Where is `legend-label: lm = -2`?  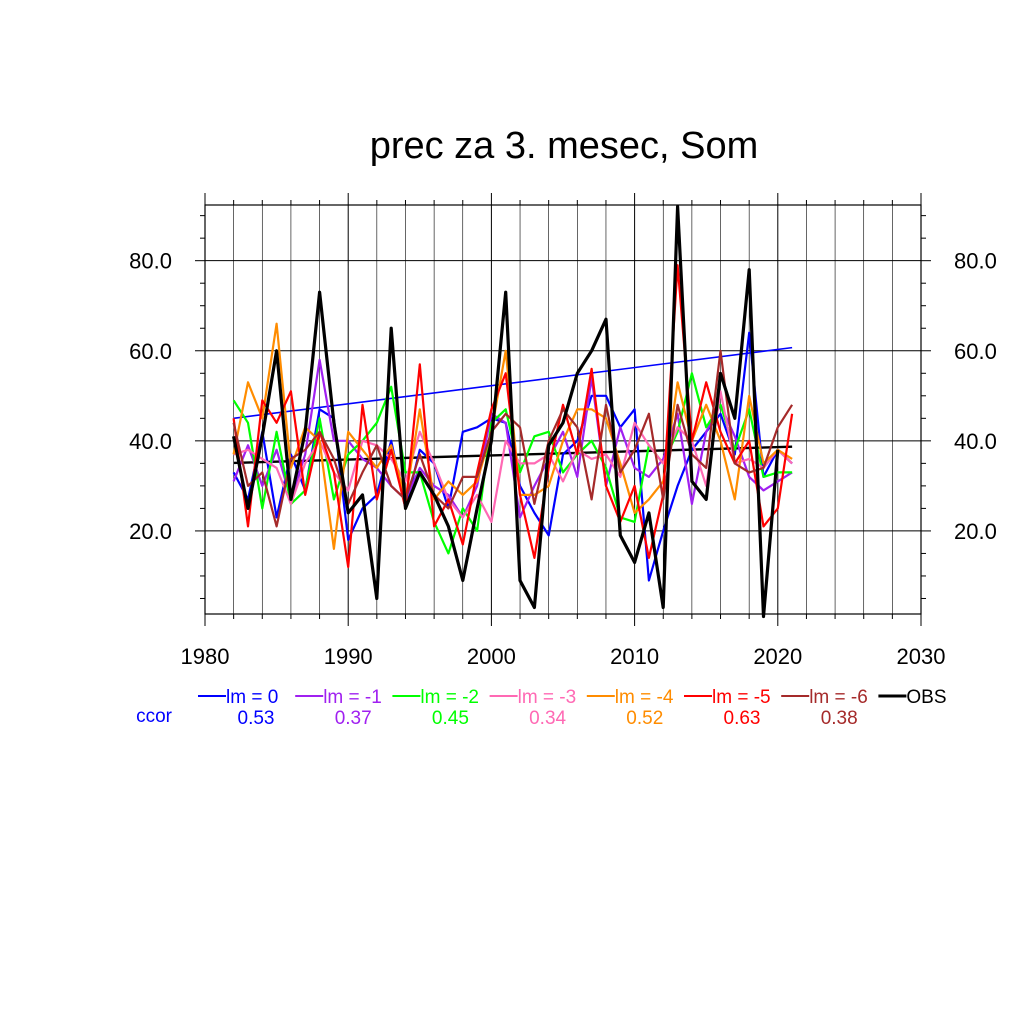 legend-label: lm = -2 is located at coordinates (449, 697).